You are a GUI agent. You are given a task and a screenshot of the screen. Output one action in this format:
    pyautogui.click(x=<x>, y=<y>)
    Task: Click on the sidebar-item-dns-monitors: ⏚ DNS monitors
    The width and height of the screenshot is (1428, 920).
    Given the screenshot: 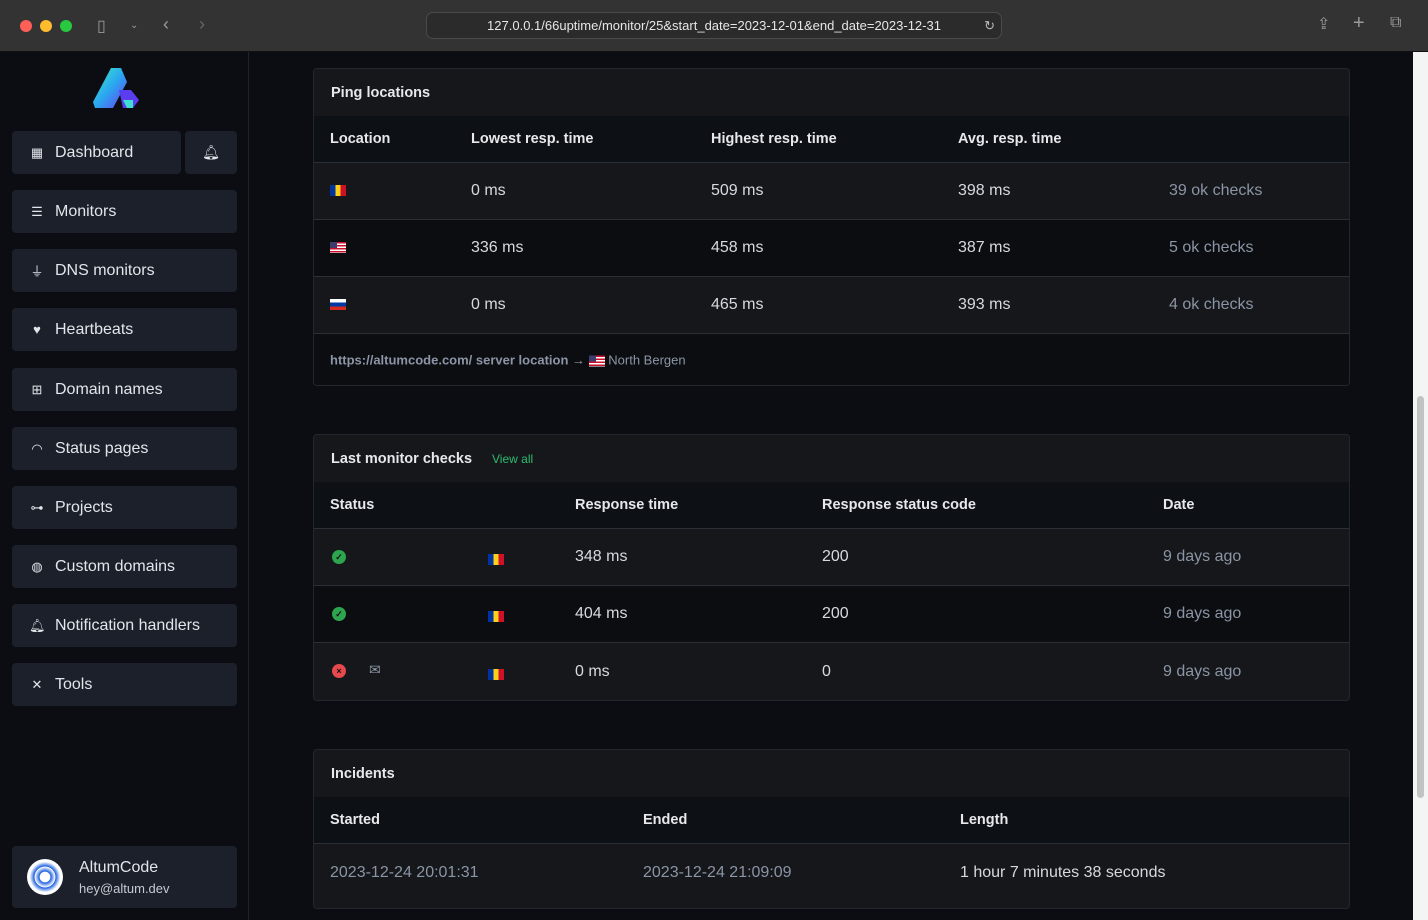 What is the action you would take?
    pyautogui.click(x=124, y=270)
    